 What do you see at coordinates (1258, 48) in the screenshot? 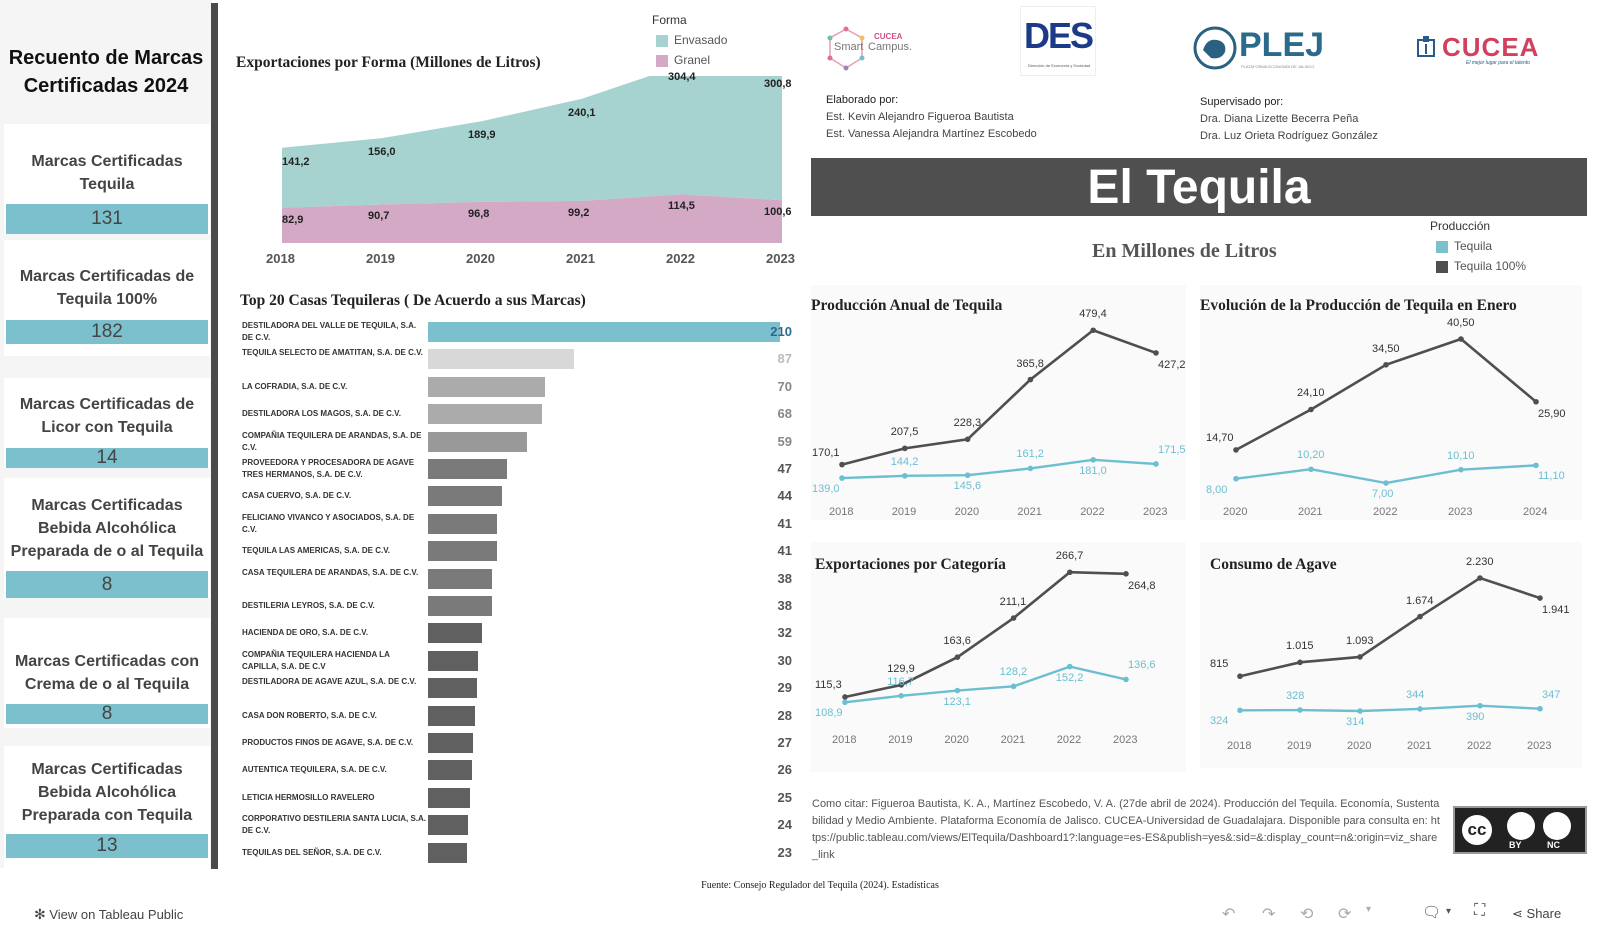
I see `plej-logo: PLEJ PLATAFORMA ECONOMÍA DE JALISCO` at bounding box center [1258, 48].